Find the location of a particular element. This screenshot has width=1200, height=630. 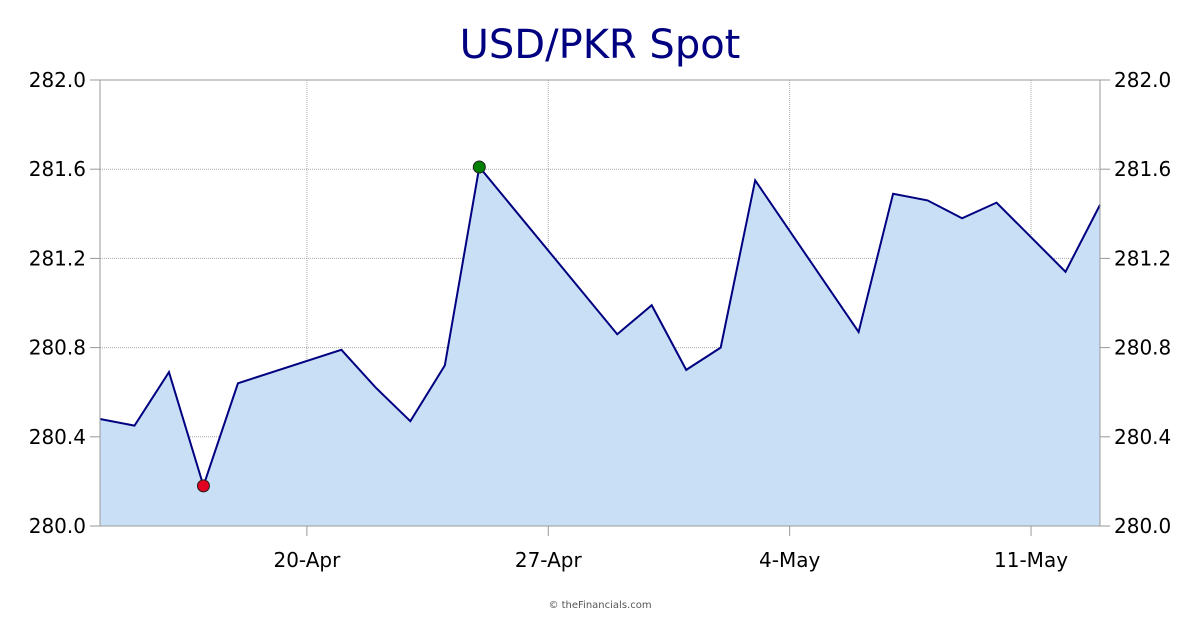

credit-text: © theFinancials.com is located at coordinates (599, 605).